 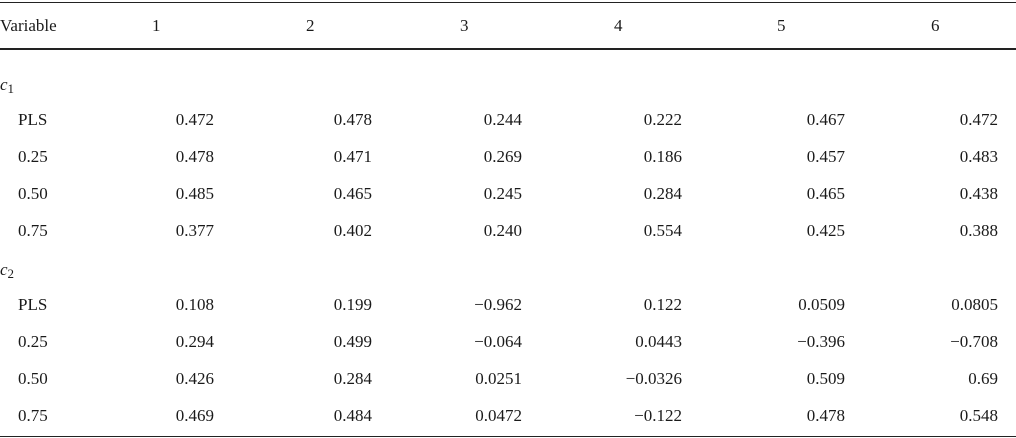 What do you see at coordinates (194, 230) in the screenshot?
I see `table-cell: 0.377` at bounding box center [194, 230].